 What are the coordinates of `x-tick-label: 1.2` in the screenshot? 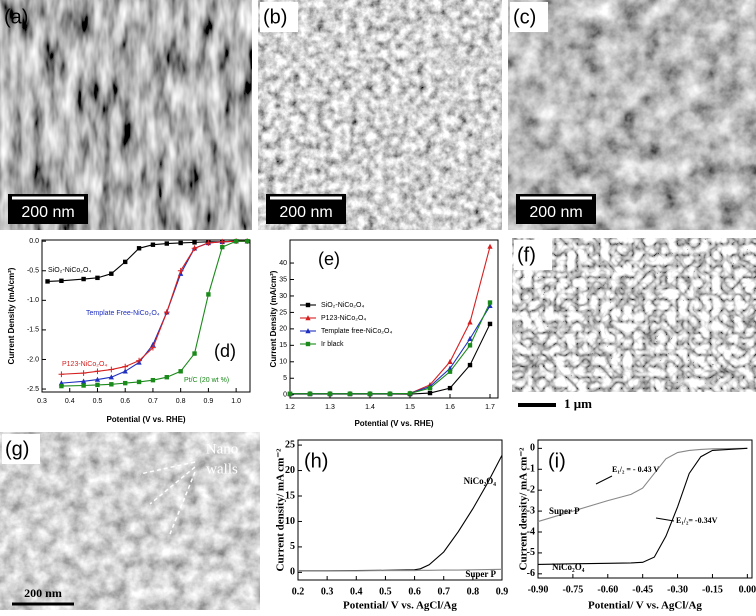 It's located at (290, 407).